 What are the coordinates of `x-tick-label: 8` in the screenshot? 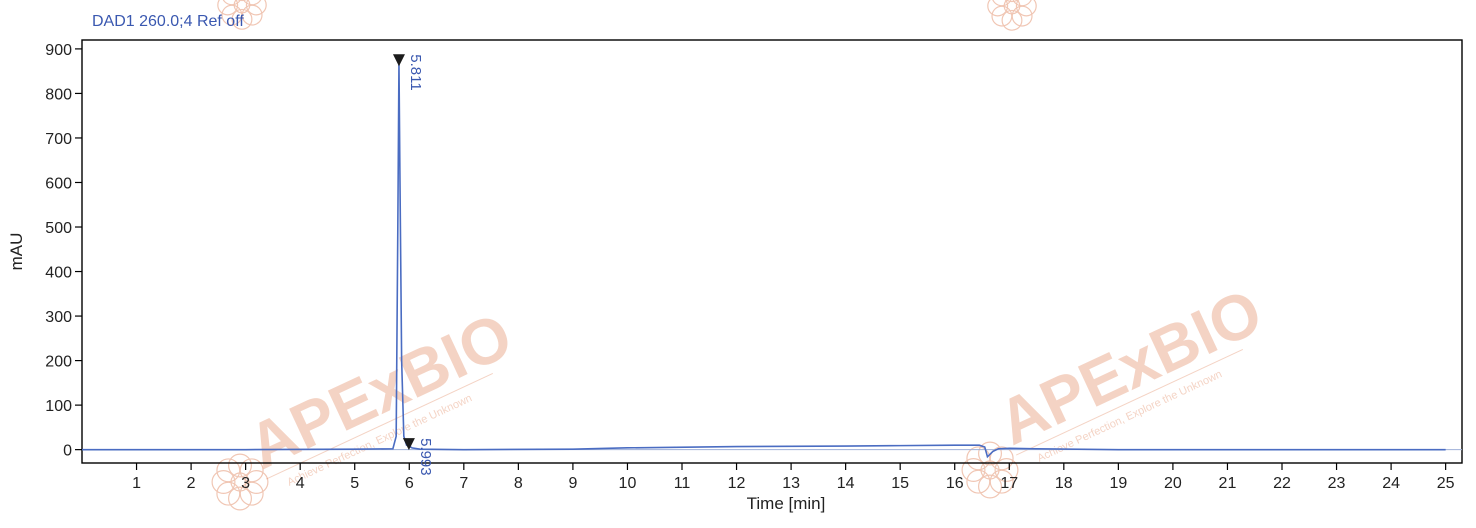 It's located at (518, 483).